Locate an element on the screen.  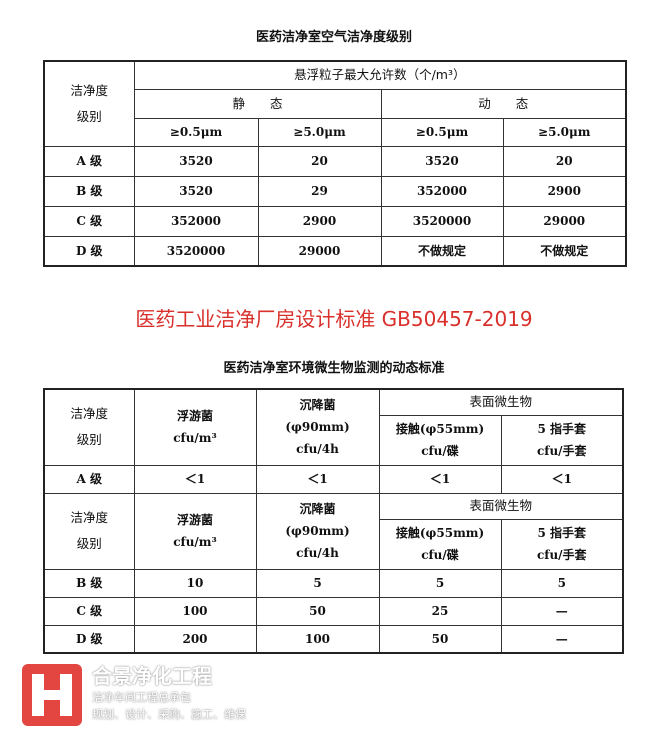
table-row: A 级 3520 20 3520 20 is located at coordinates (335, 161).